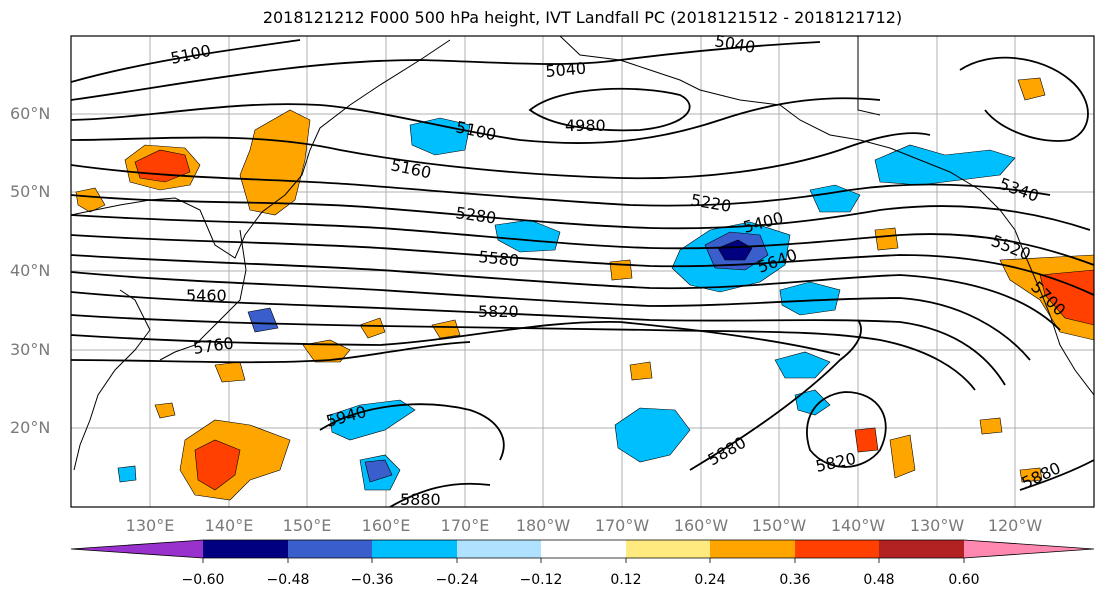 This screenshot has height=601, width=1105. What do you see at coordinates (420, 499) in the screenshot?
I see `contour-label: 5880` at bounding box center [420, 499].